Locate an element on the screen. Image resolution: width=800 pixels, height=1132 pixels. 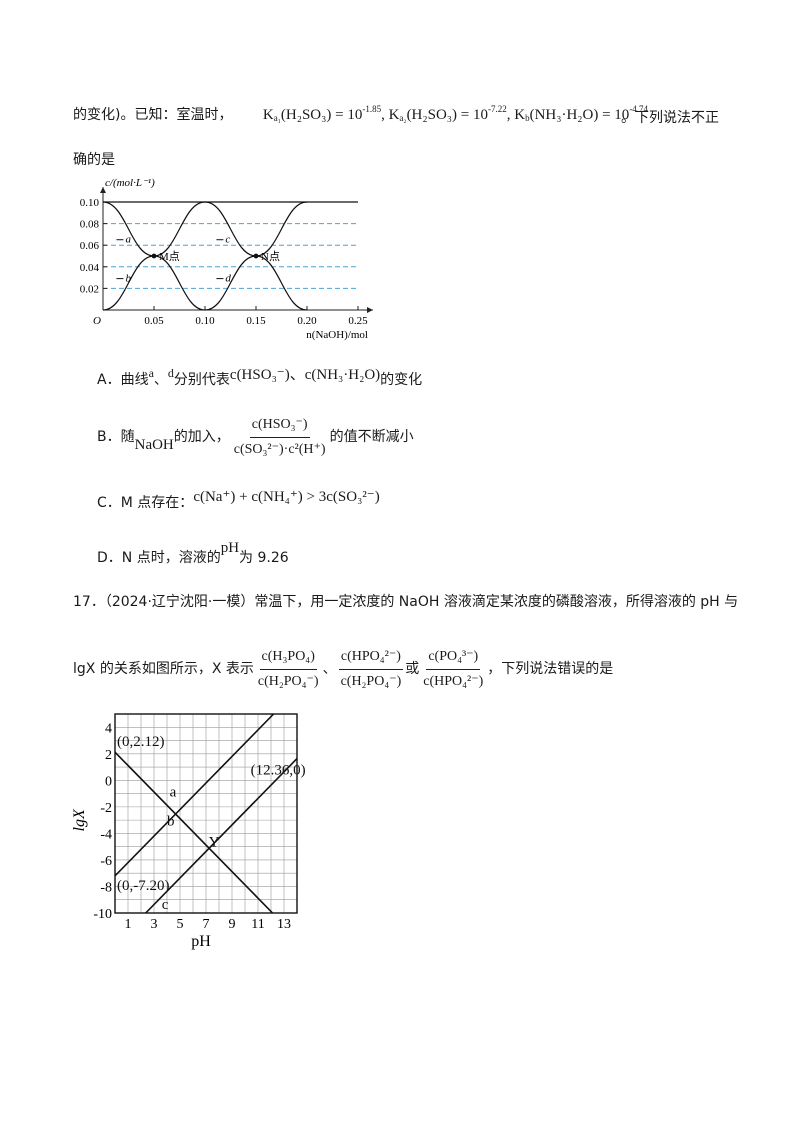
fraction-h3po4: c(H₃PO₄) c(H₂PO₄⁻) is located at coordinates (288, 668).